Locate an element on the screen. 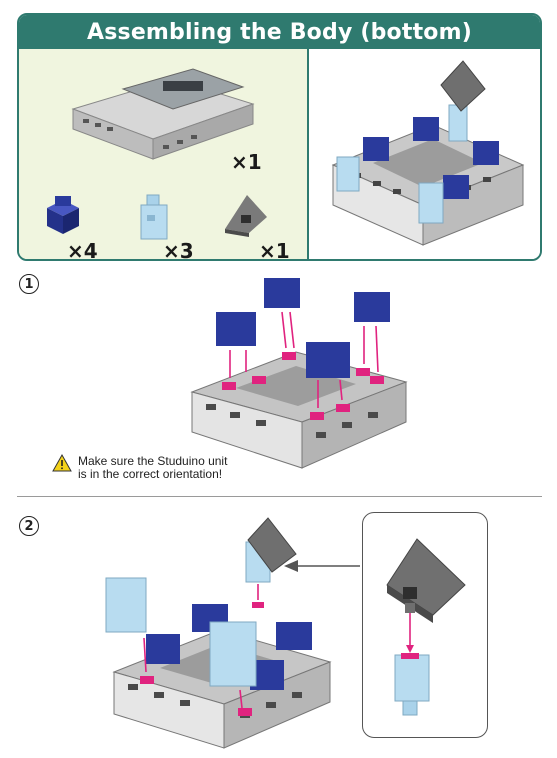 Image resolution: width=557 pixels, height=758 pixels. blue-block-marks is located at coordinates (431, 158).